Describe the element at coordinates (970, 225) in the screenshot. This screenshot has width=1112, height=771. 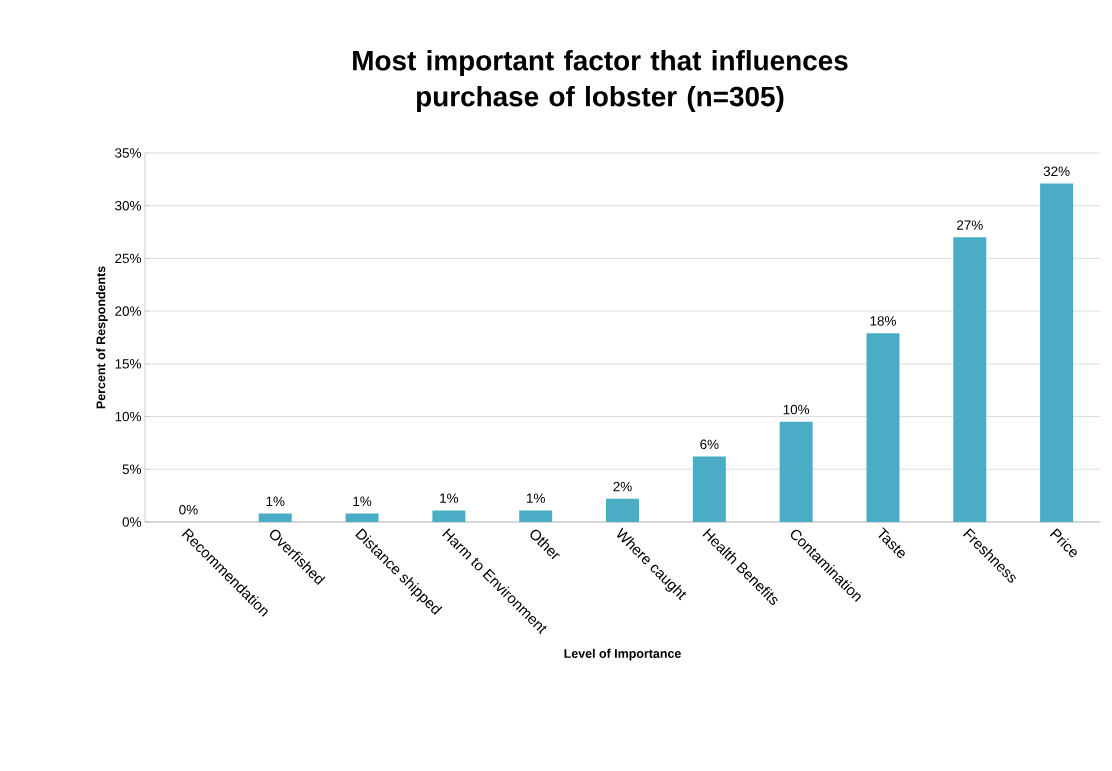
I see `data-label: 27%` at that location.